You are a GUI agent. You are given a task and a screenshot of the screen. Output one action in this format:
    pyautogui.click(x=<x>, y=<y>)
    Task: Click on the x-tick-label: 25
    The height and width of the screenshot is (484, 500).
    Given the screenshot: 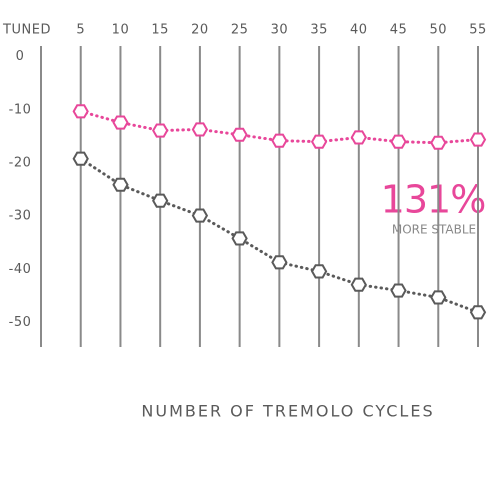 What is the action you would take?
    pyautogui.click(x=240, y=30)
    